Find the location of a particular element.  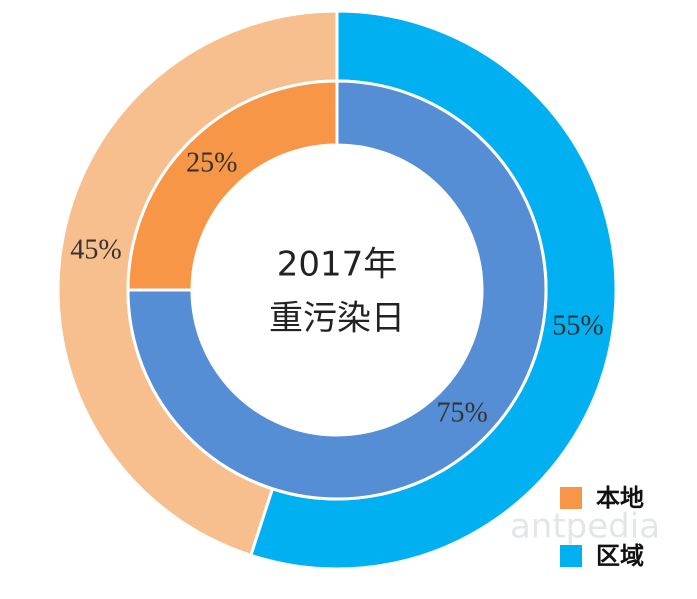

ring-segment is located at coordinates (232, 185).